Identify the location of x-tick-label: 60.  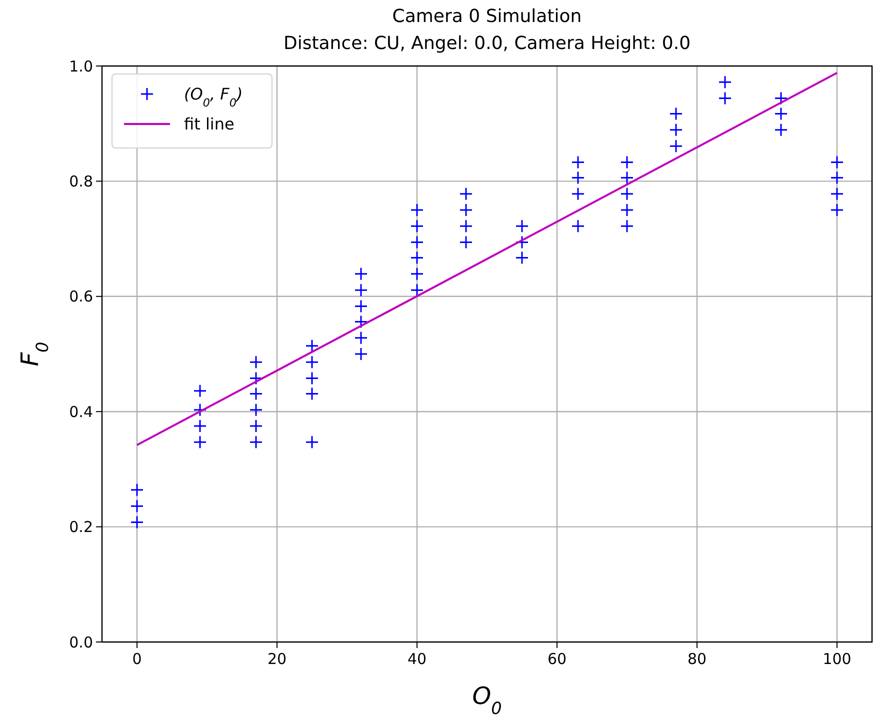
(557, 659).